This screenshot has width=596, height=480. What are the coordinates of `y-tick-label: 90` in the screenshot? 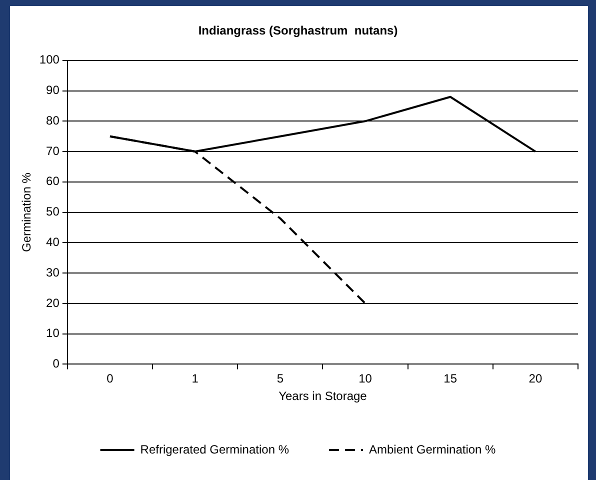 It's located at (53, 90).